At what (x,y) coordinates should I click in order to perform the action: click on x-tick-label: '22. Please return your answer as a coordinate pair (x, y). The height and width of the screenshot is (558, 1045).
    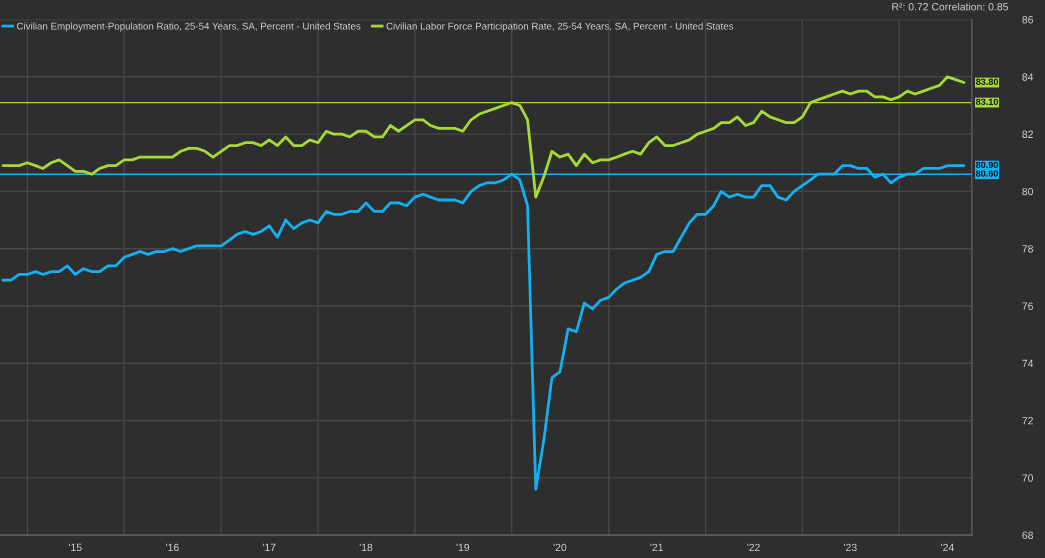
    Looking at the image, I should click on (753, 547).